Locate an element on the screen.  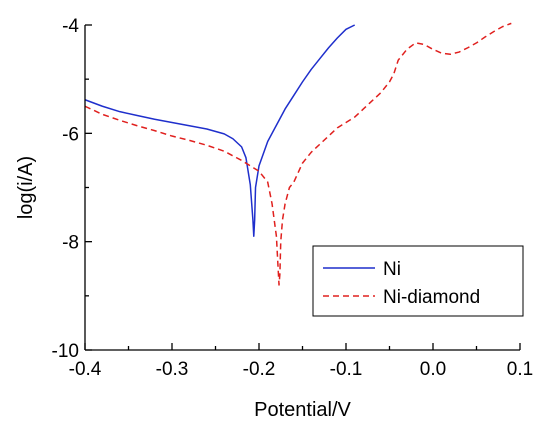
x-tick-label: -0.2 is located at coordinates (259, 369).